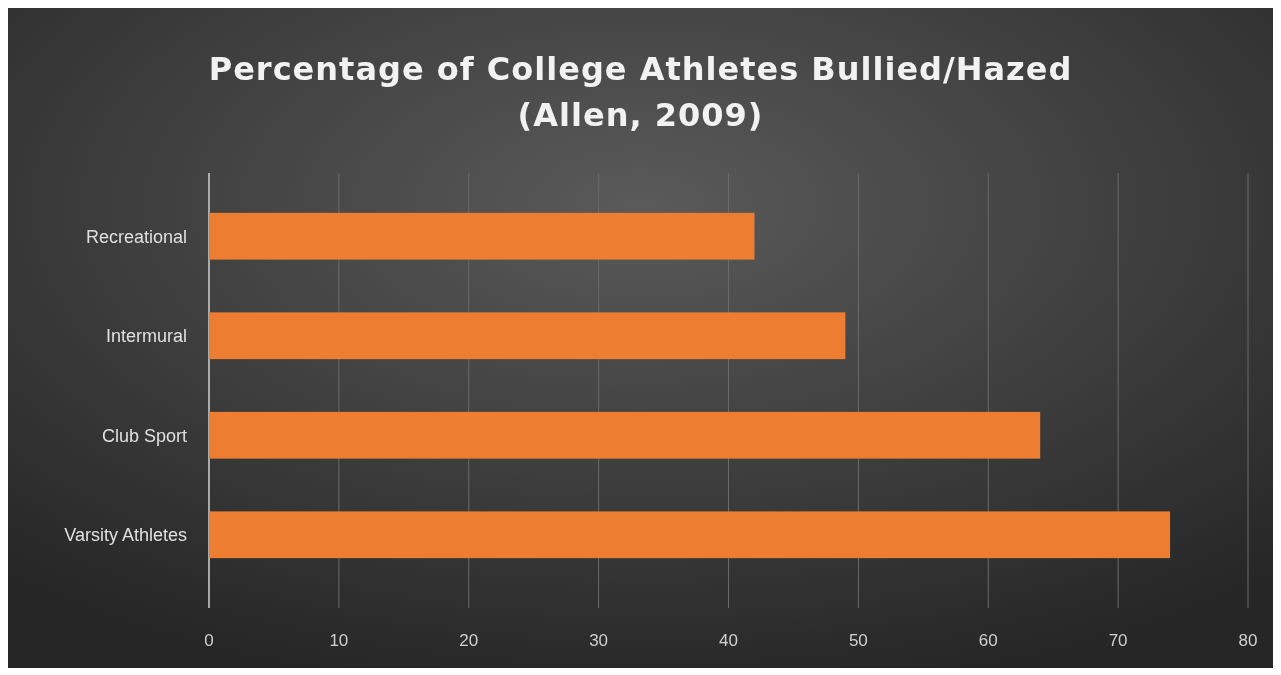 This screenshot has height=675, width=1281. I want to click on x-tick-label: 0, so click(209, 640).